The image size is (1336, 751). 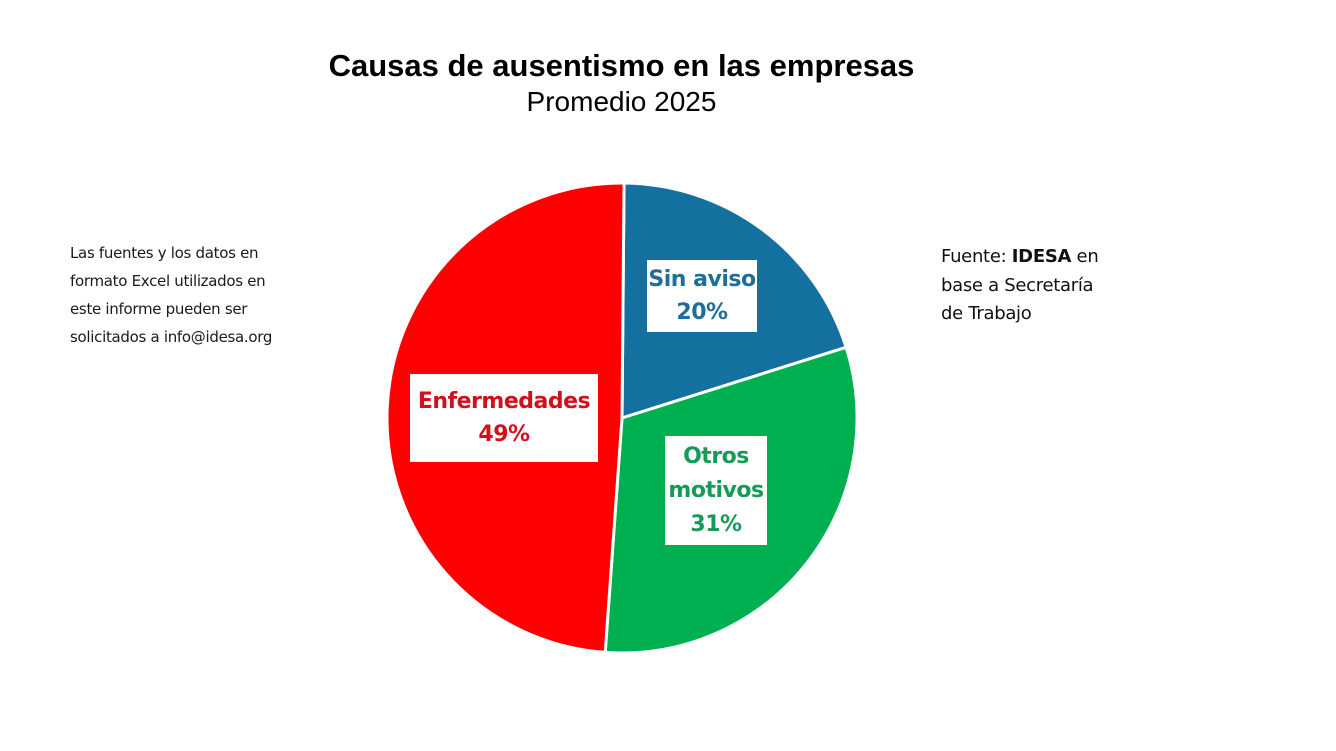 What do you see at coordinates (168, 281) in the screenshot?
I see `note-line: formato Excel utilizados en` at bounding box center [168, 281].